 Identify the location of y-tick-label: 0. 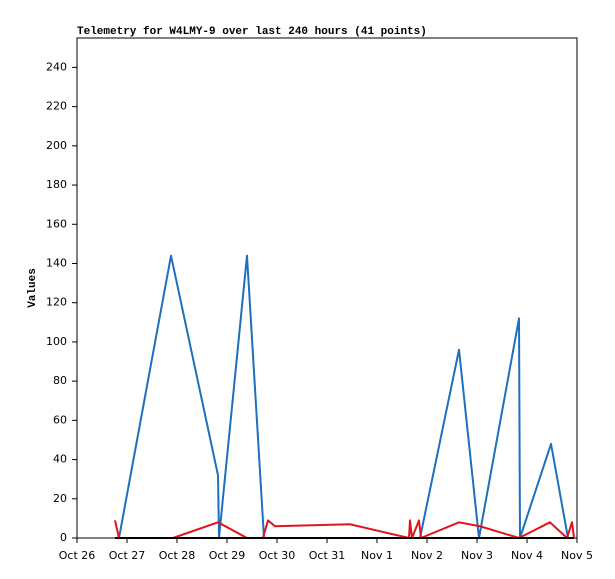
(63, 537).